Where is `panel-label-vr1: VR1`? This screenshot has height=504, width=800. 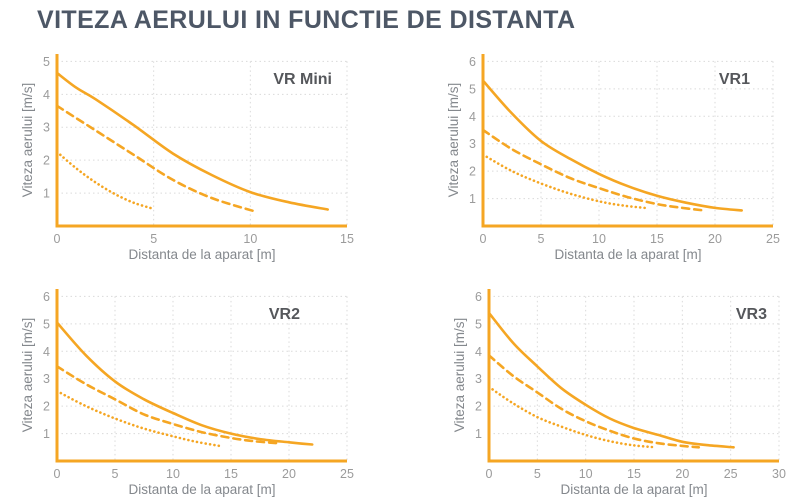
panel-label-vr1: VR1 is located at coordinates (734, 79).